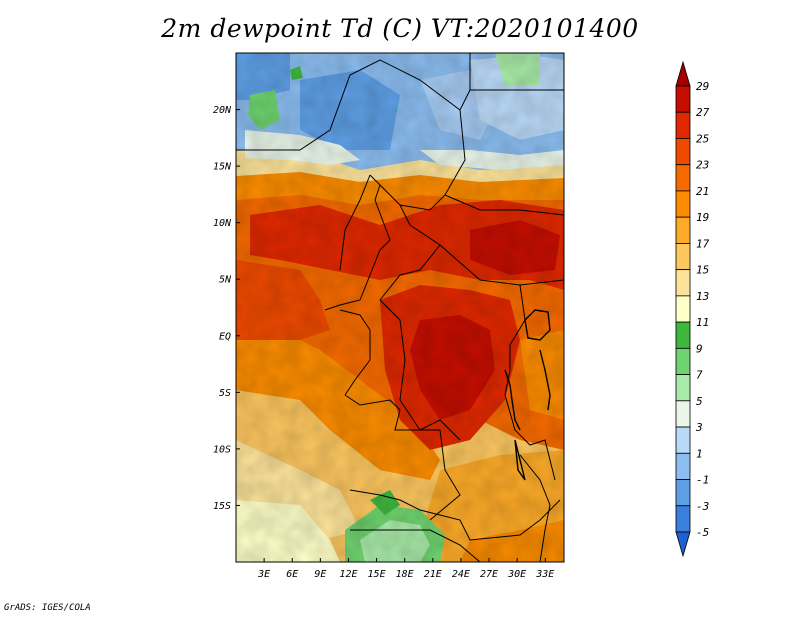 The width and height of the screenshot is (800, 618). I want to click on lake-outlines, so click(527, 395).